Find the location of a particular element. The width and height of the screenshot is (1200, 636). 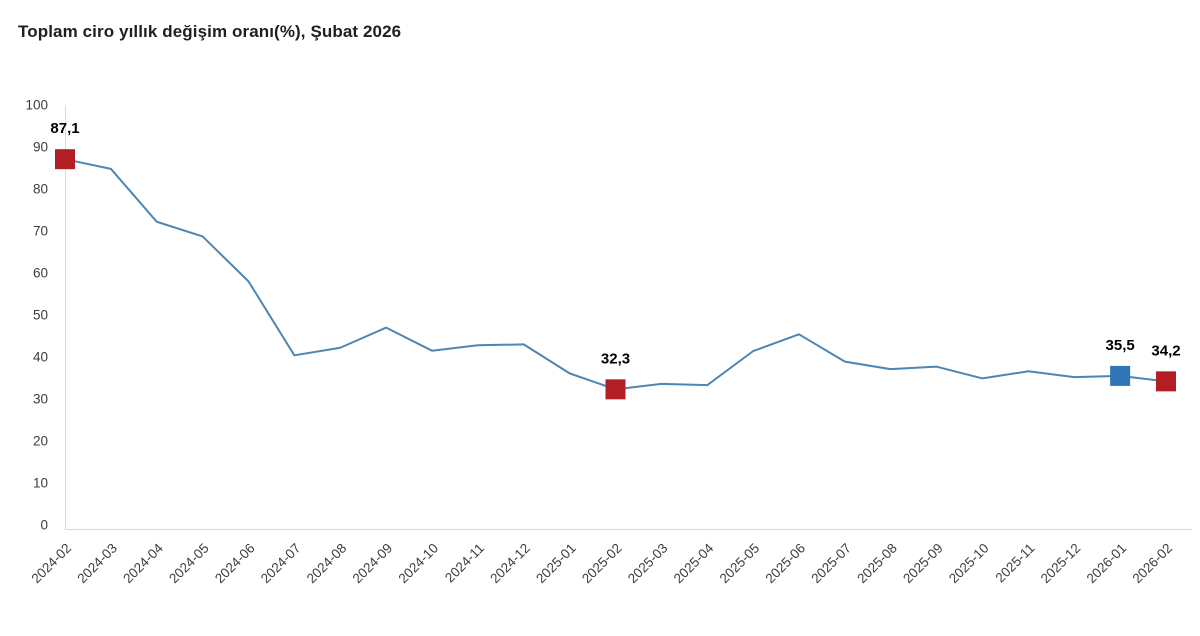

x-axis-tick-label: 2024-03 is located at coordinates (97, 564).